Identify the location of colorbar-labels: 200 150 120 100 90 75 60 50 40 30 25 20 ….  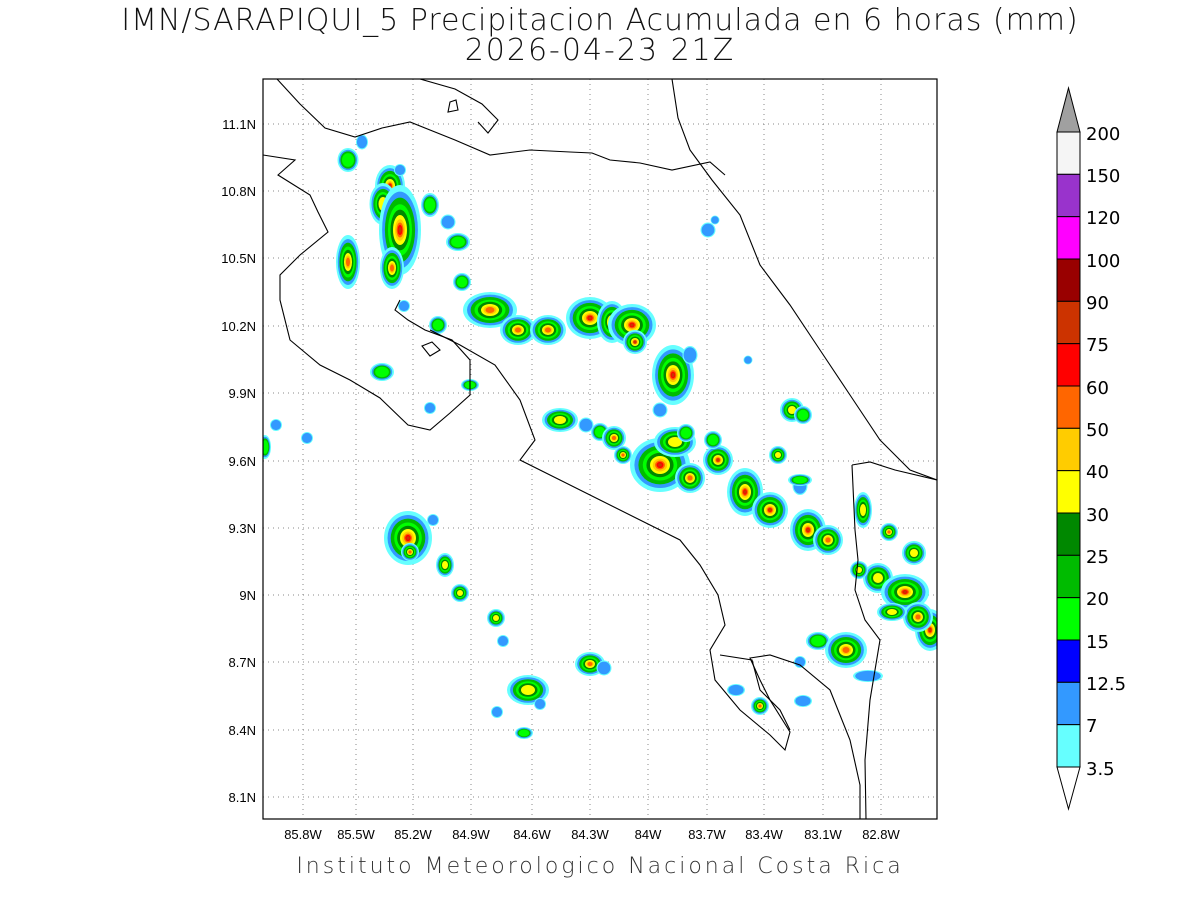
(1106, 452).